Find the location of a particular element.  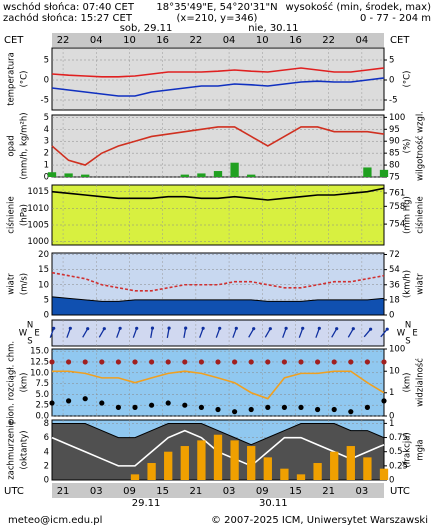

y-axis-label: temperatura is located at coordinates (12, 79).